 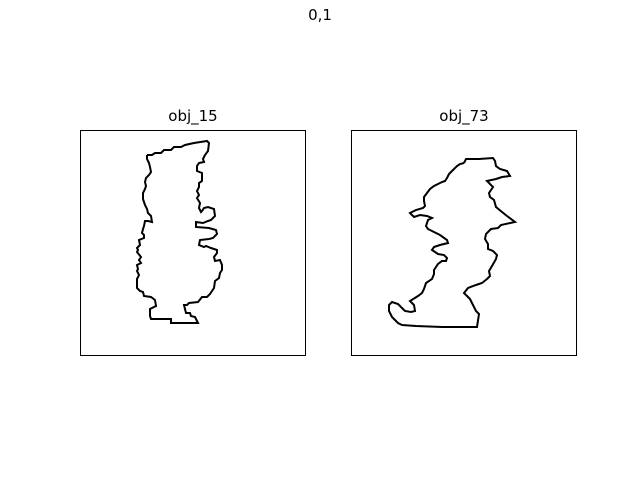 I want to click on panel-title-obj-15: obj_15, so click(x=193, y=116).